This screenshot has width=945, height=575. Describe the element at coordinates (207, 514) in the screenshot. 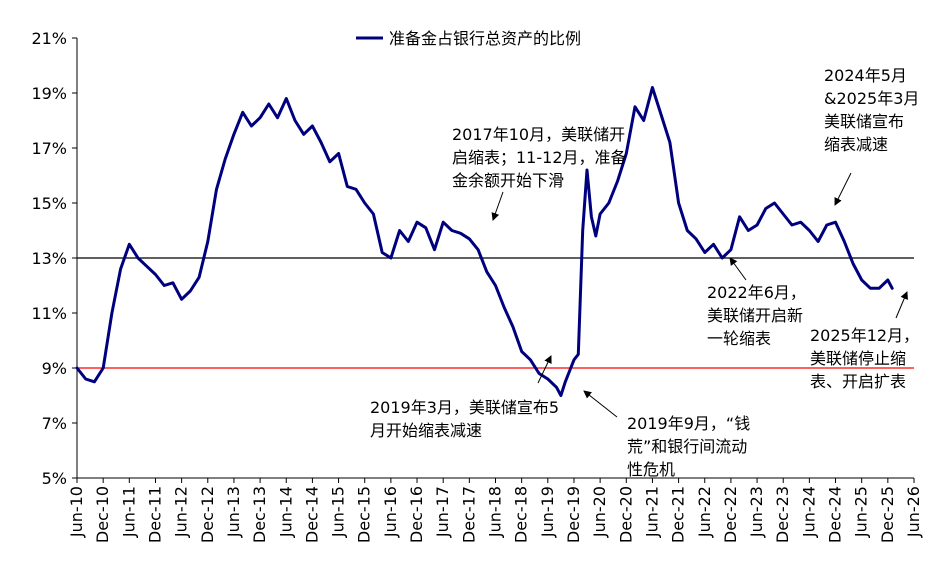

I see `x-tick-label: Dec-12` at that location.